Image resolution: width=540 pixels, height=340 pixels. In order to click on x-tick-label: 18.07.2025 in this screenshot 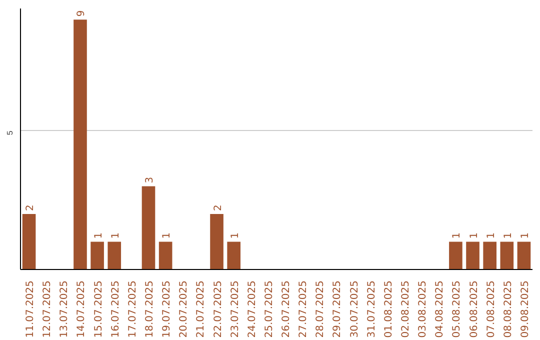, I will do `click(150, 309)`.